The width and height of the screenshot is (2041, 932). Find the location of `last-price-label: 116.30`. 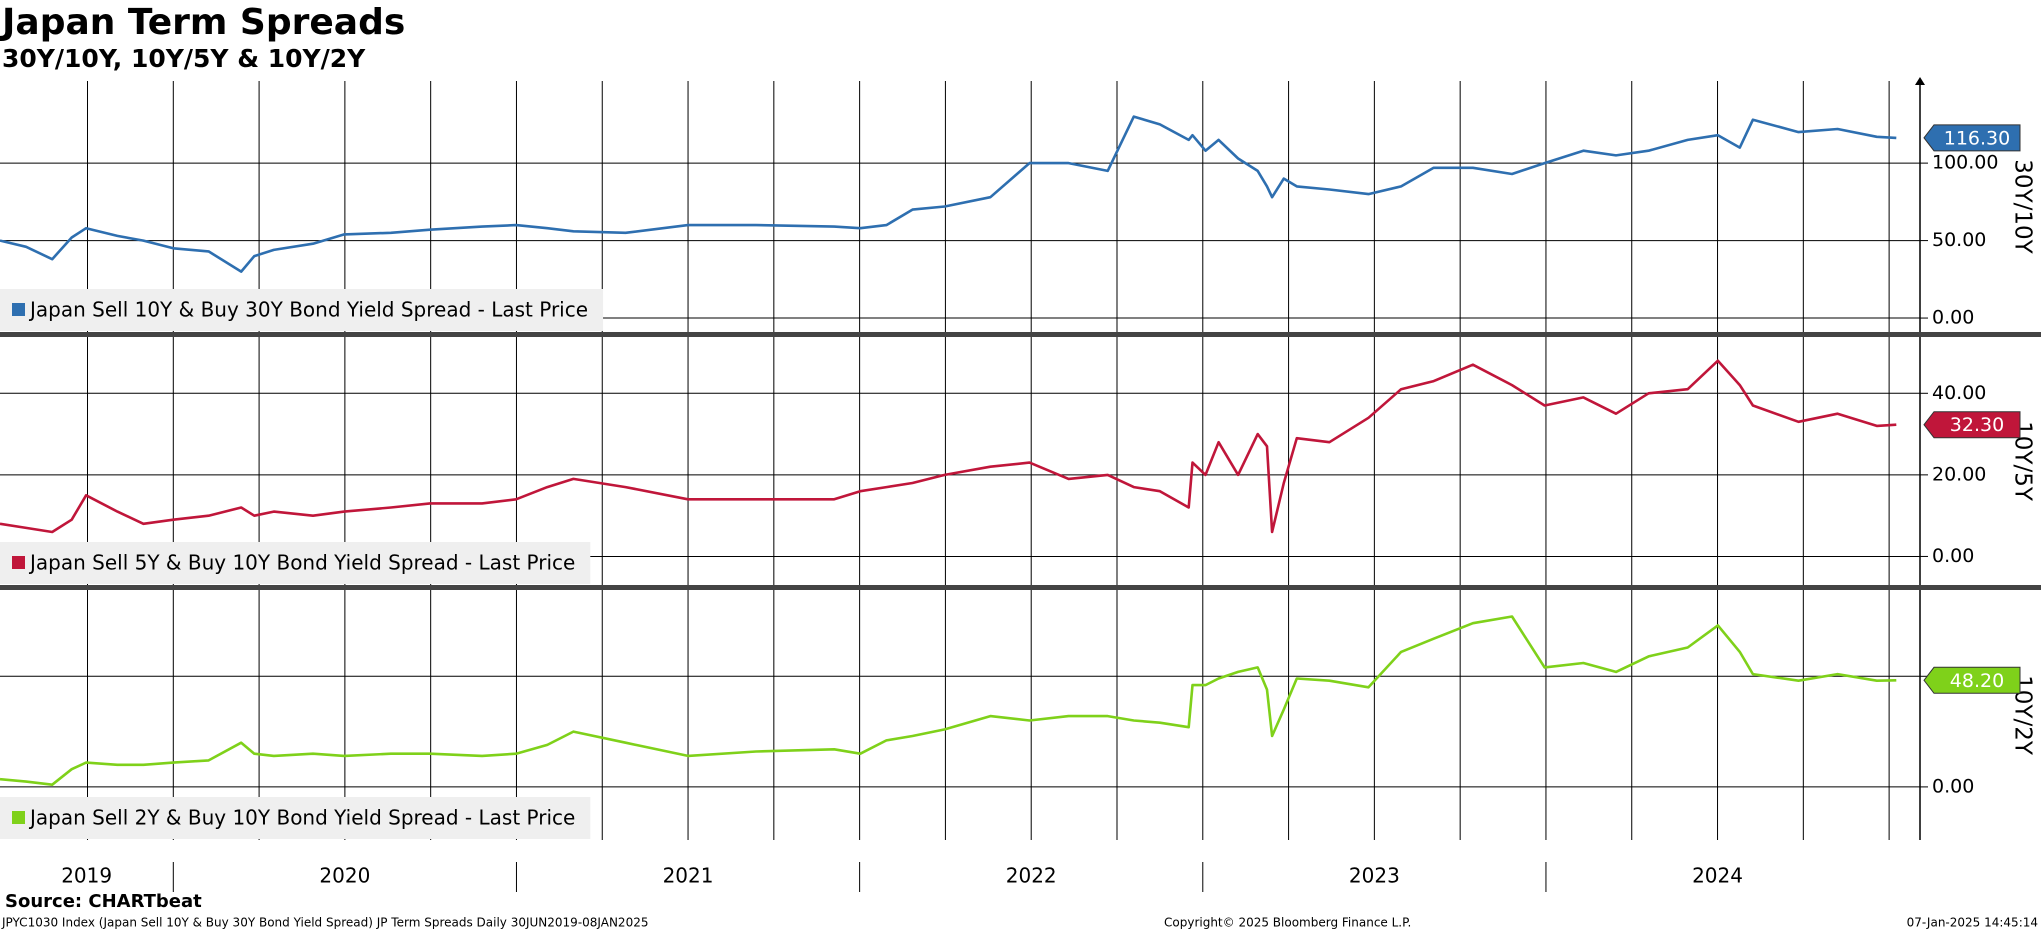

last-price-label: 116.30 is located at coordinates (1977, 138).